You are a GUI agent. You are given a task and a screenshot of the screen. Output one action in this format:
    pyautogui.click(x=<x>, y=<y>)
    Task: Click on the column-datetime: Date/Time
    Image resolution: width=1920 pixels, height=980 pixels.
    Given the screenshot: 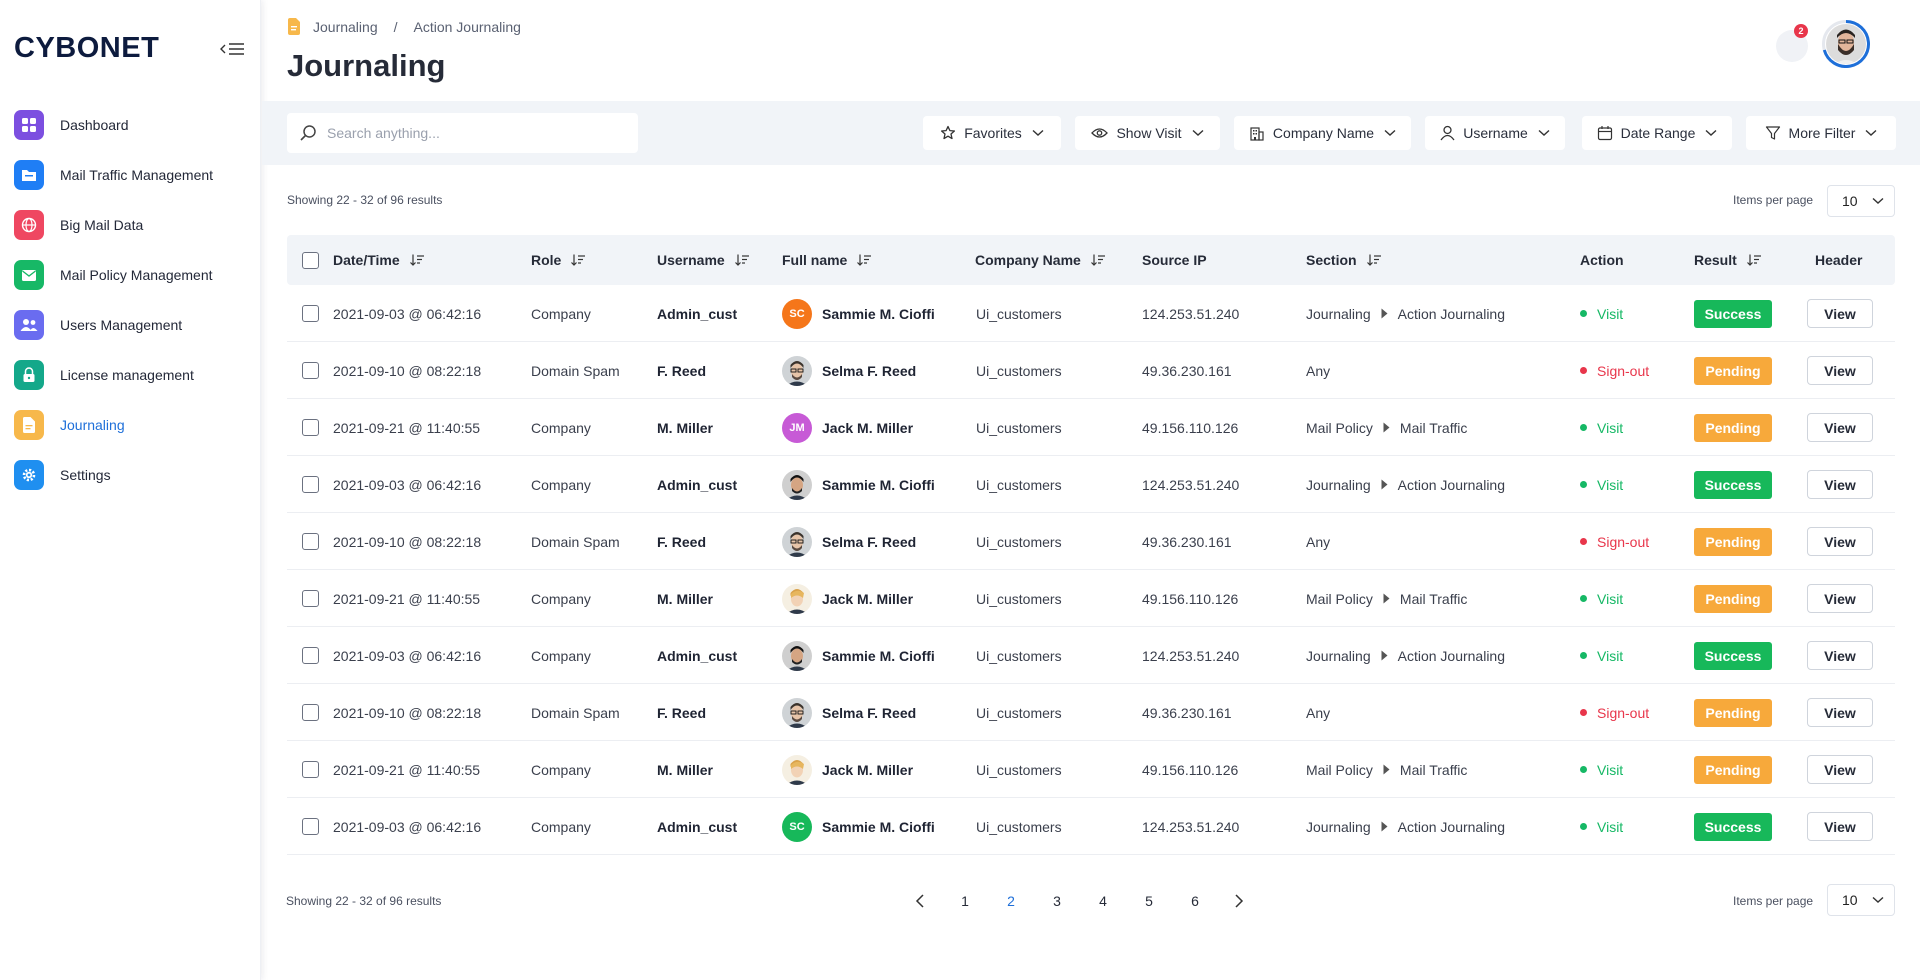 What is the action you would take?
    pyautogui.click(x=378, y=260)
    